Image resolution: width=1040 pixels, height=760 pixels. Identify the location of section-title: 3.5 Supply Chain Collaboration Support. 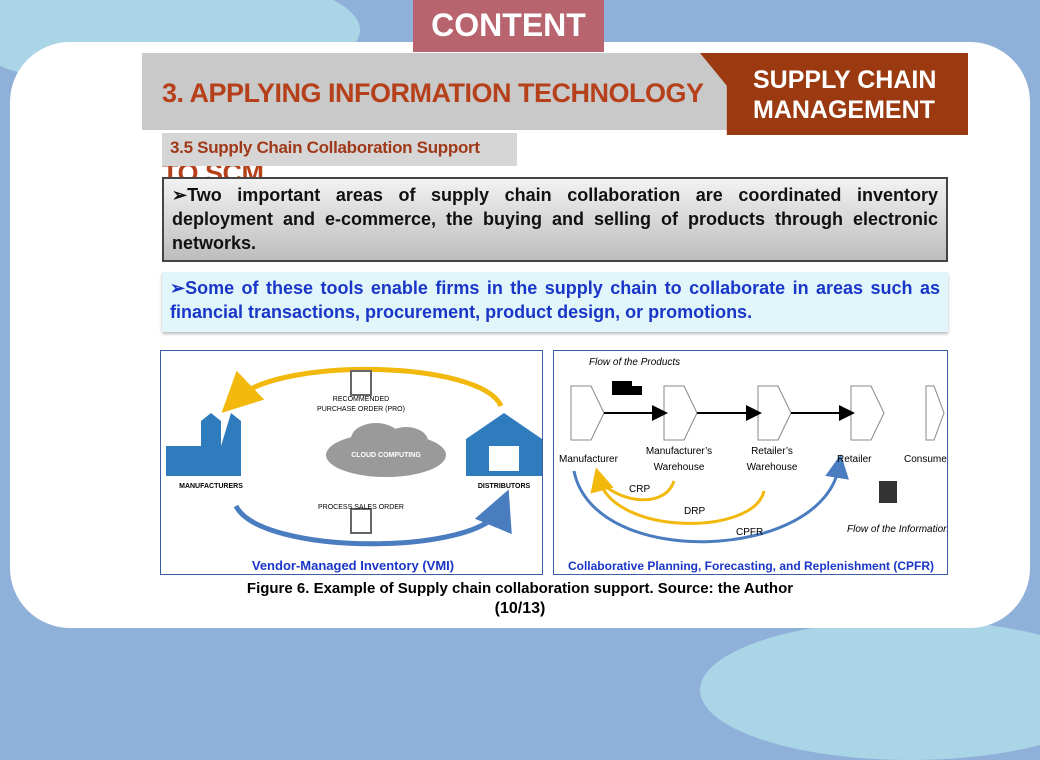
(339, 149).